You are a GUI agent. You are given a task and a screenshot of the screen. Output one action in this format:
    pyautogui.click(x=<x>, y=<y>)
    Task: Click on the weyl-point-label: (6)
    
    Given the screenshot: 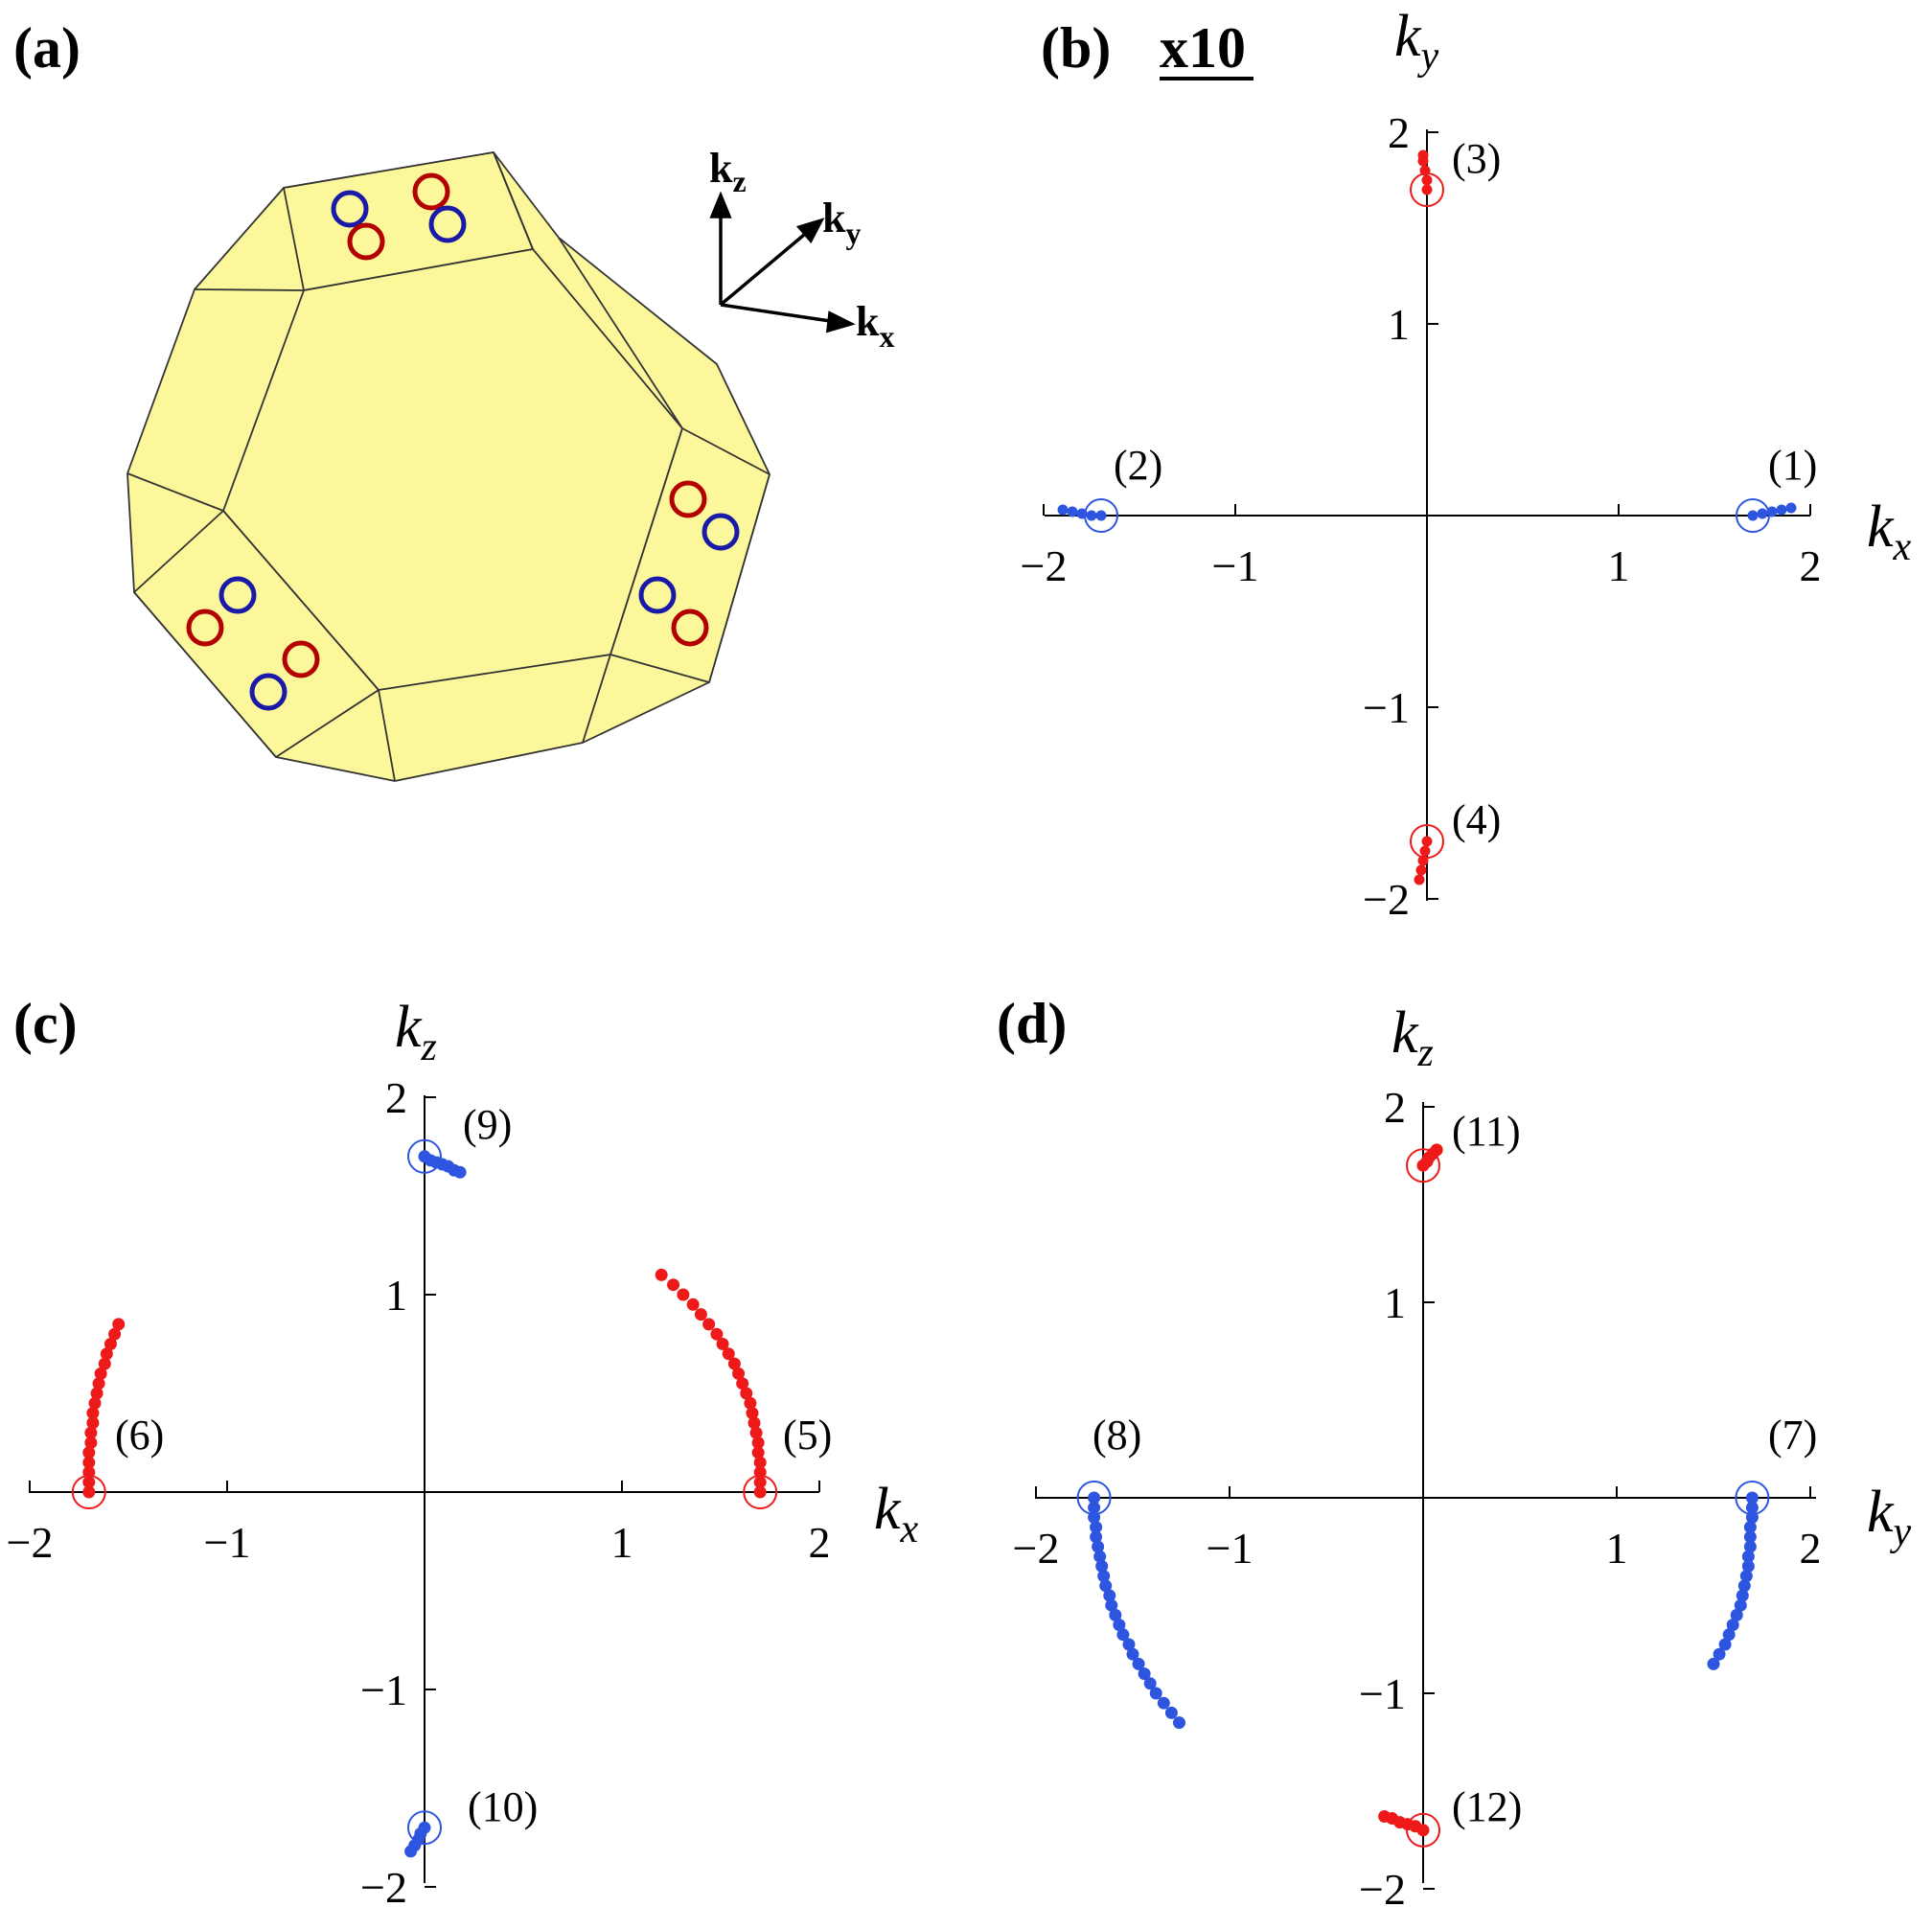 What is the action you would take?
    pyautogui.click(x=139, y=1435)
    